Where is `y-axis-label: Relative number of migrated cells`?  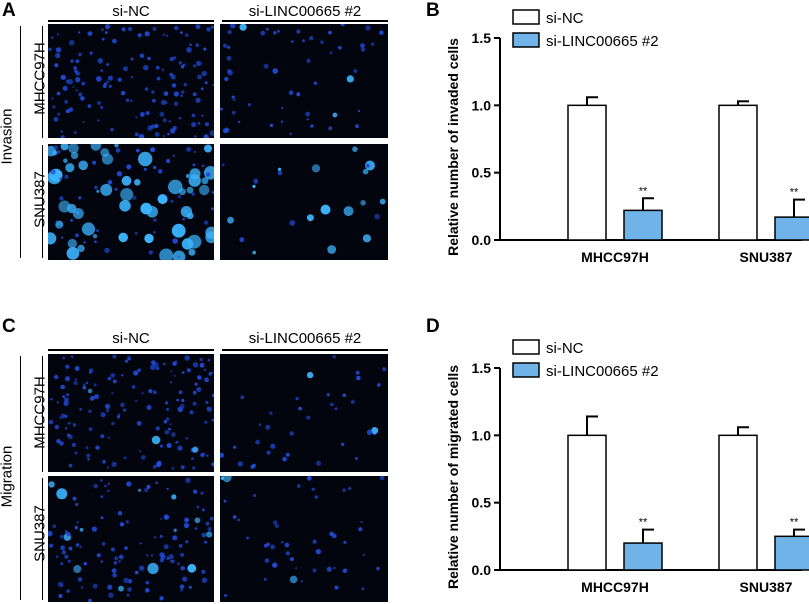 y-axis-label: Relative number of migrated cells is located at coordinates (453, 477).